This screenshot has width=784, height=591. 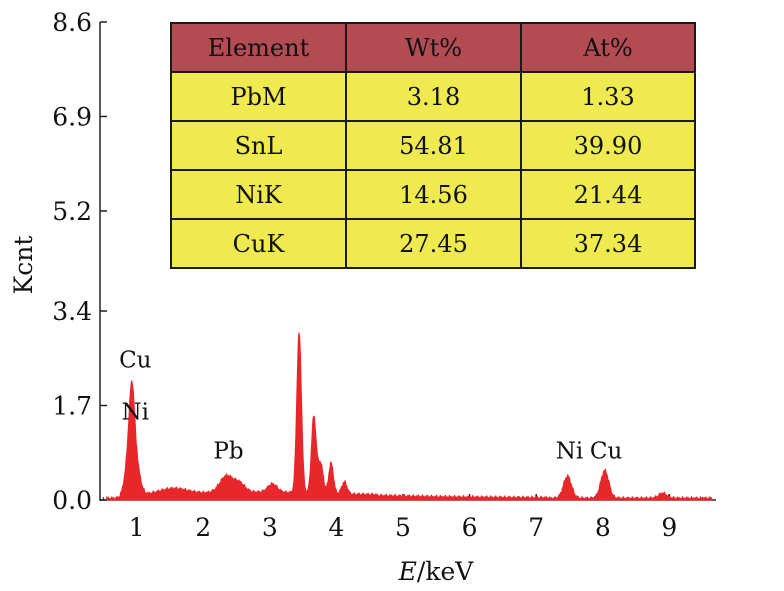 I want to click on table-cell: 21.44, so click(x=608, y=194).